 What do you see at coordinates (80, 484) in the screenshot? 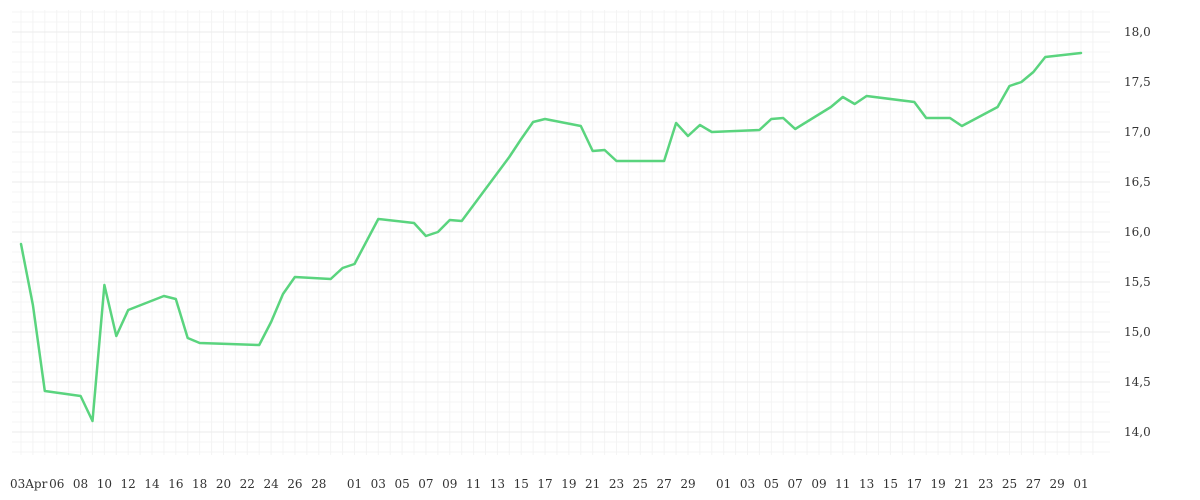
I see `x-tick-label: 08` at bounding box center [80, 484].